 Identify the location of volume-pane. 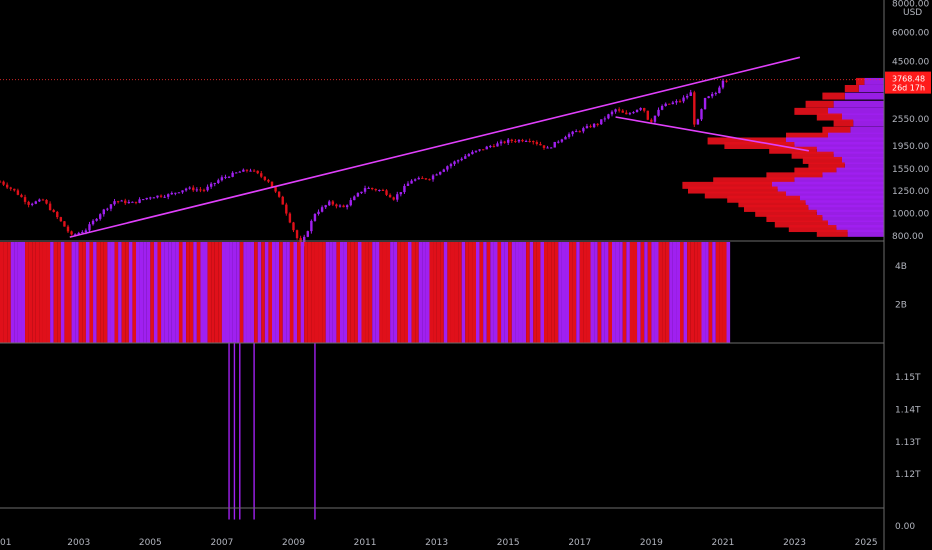
(365, 292).